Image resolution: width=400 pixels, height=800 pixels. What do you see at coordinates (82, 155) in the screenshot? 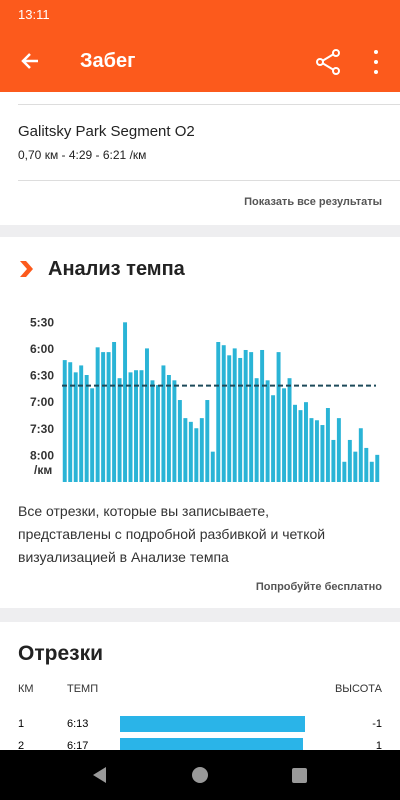
I see `segment-details: 0,70 км - 4:29 - 6:21 /км` at bounding box center [82, 155].